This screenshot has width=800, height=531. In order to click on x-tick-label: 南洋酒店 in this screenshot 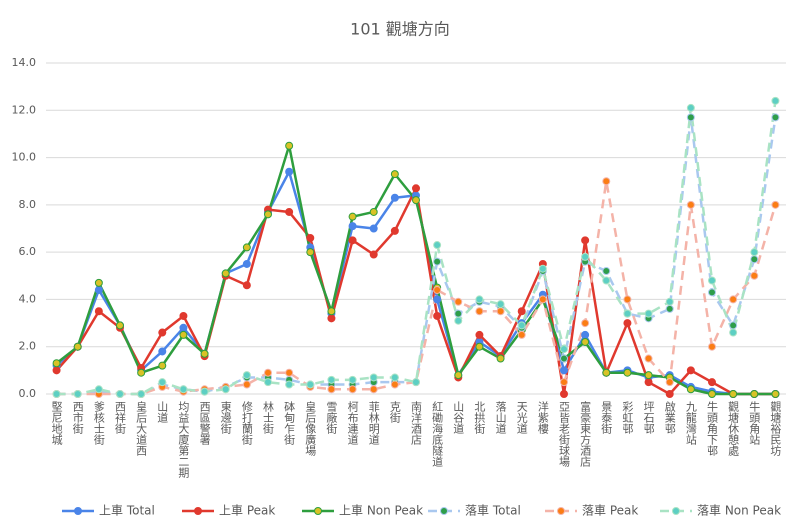, I will do `click(416, 423)`.